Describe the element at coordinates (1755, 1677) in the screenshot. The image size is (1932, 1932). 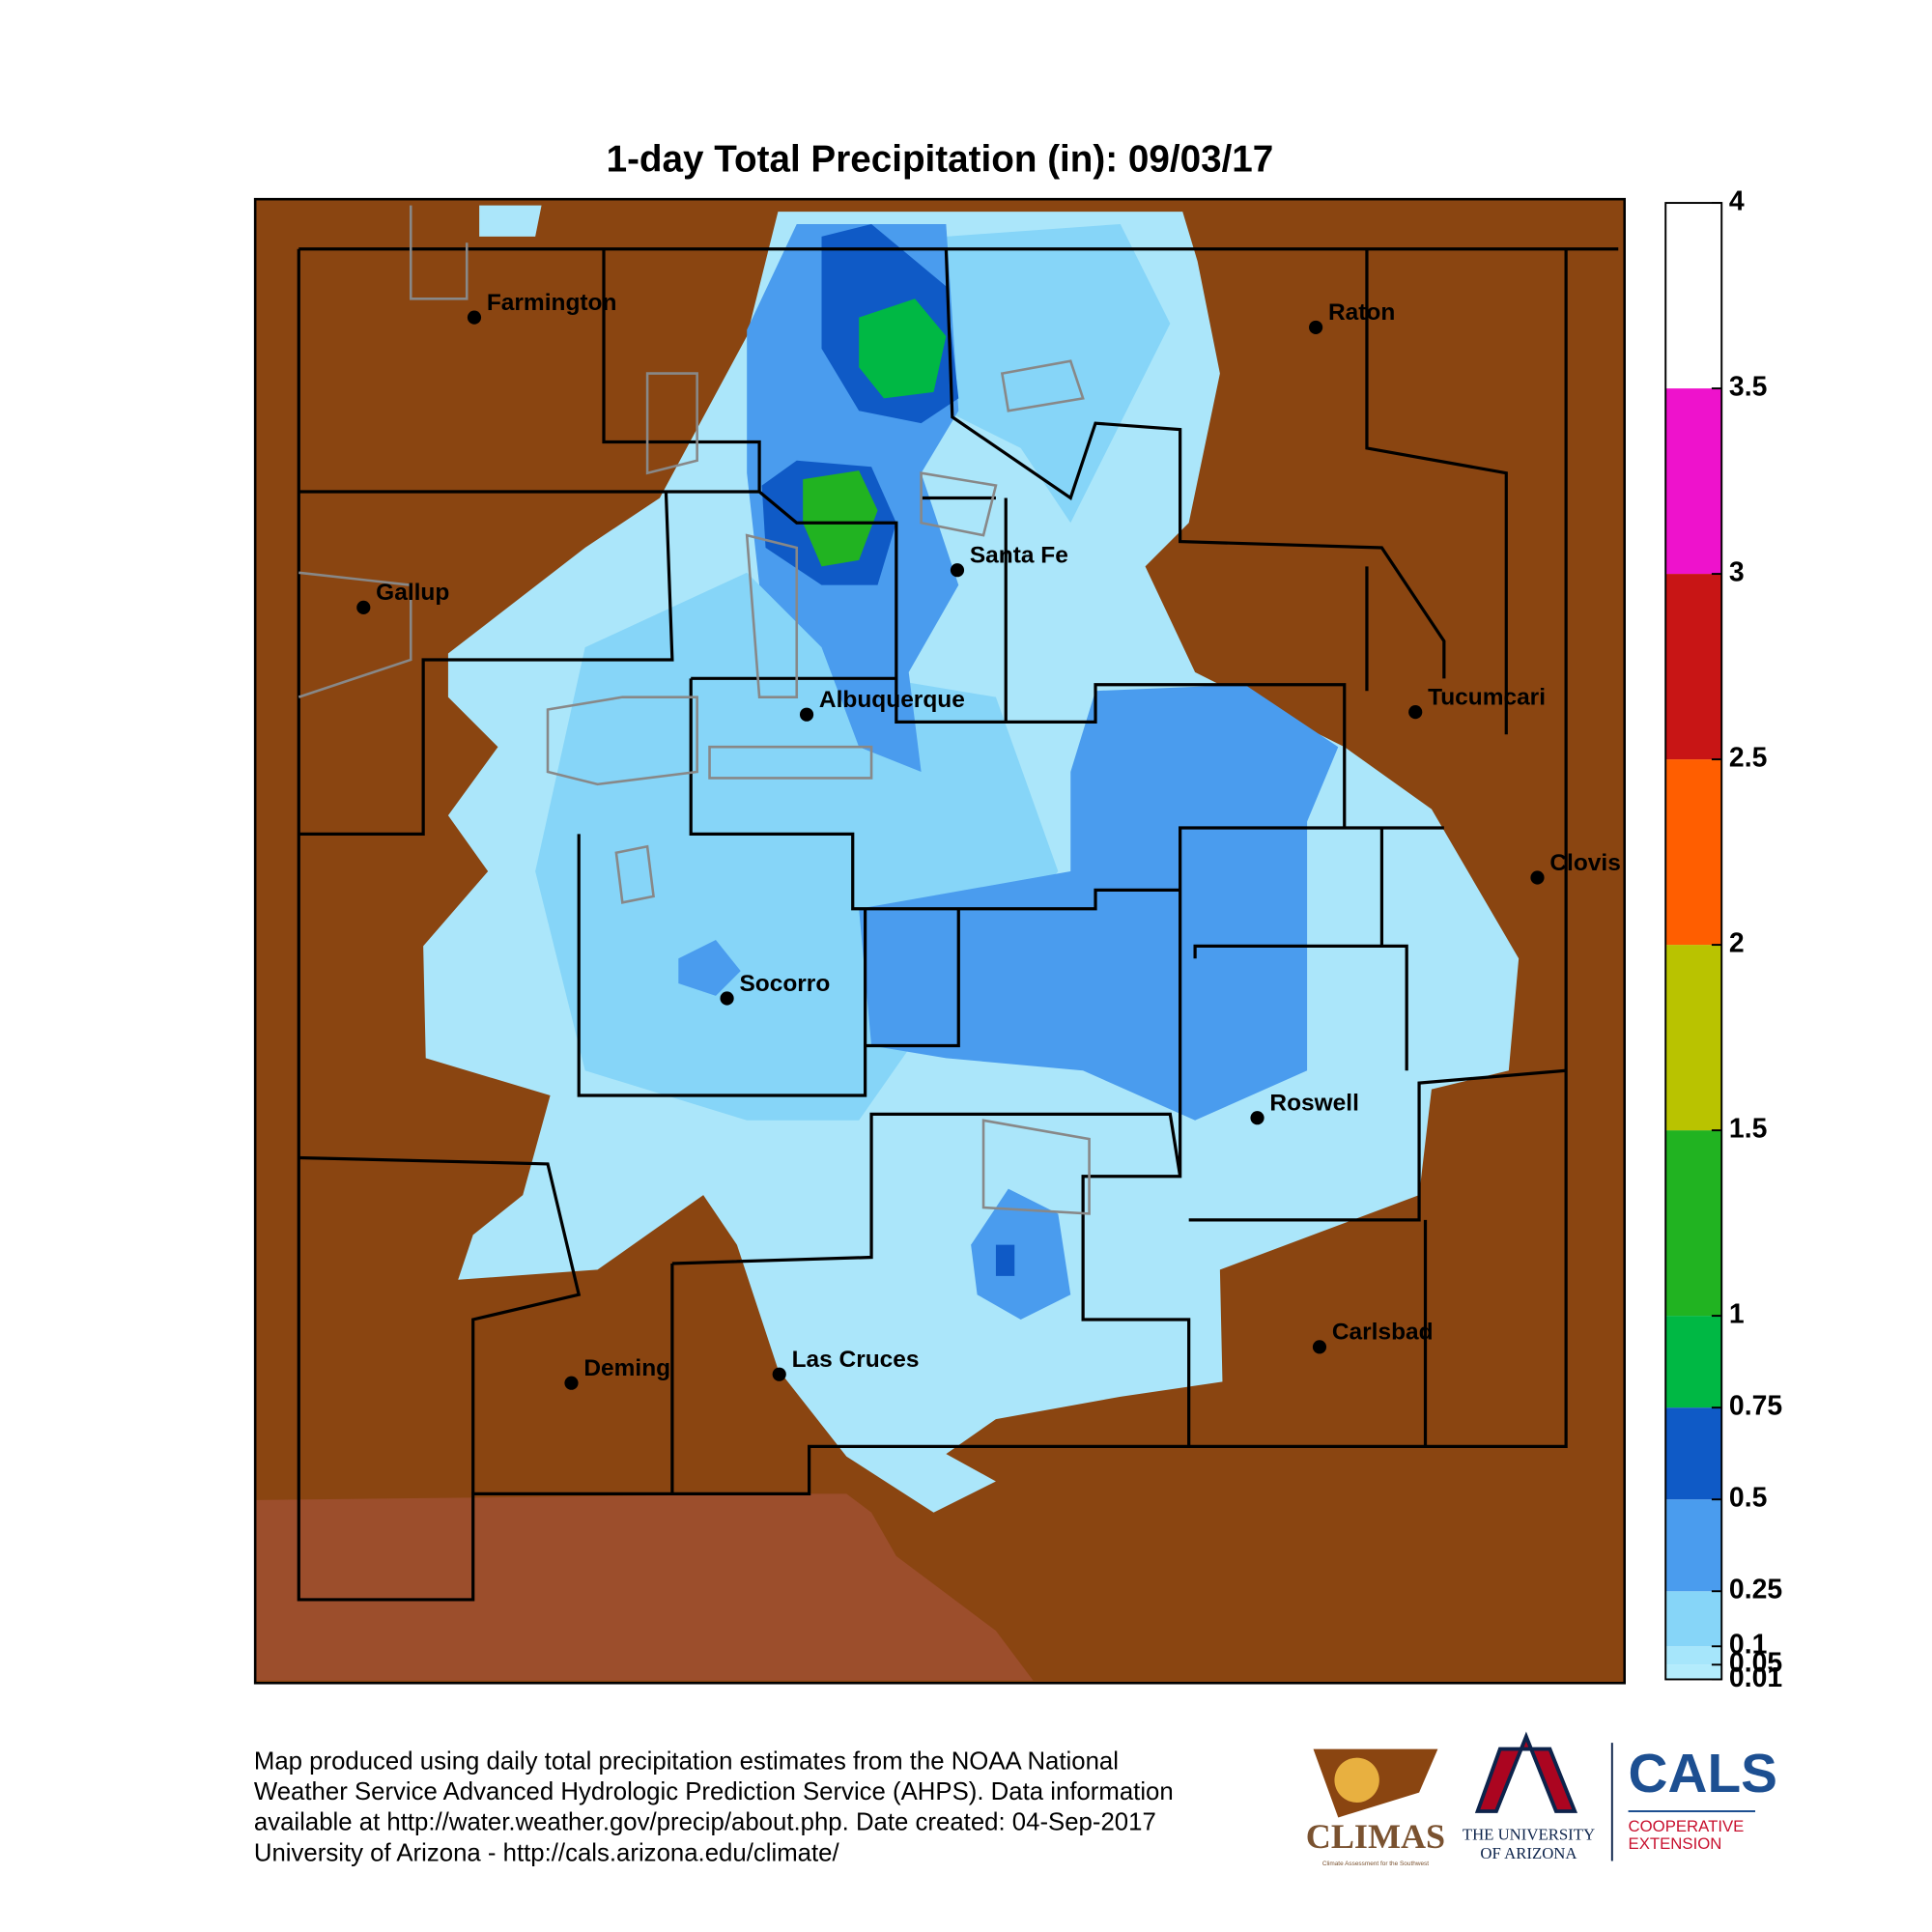
I see `colorbar-tick-label: 0.01` at that location.